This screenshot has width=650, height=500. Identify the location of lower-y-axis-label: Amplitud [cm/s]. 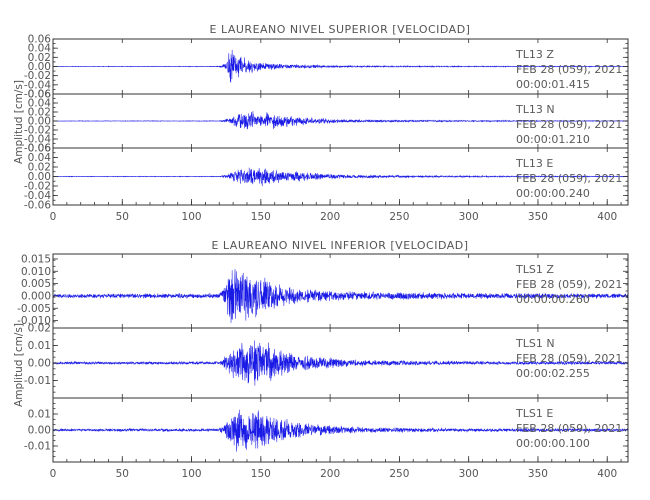
(19, 365).